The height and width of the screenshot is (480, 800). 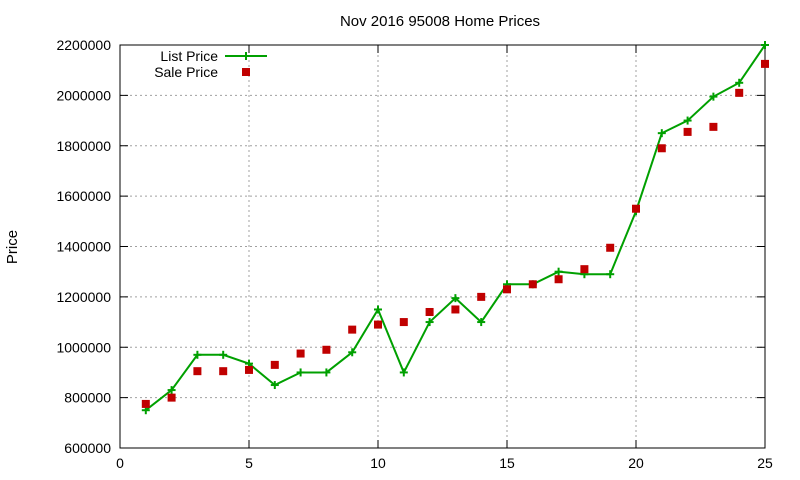 What do you see at coordinates (189, 56) in the screenshot?
I see `legend-label: List Price` at bounding box center [189, 56].